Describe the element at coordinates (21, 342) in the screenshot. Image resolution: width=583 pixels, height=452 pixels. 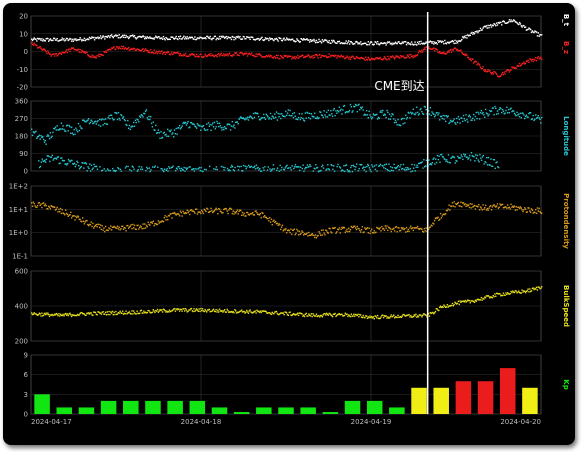
I see `y-tick-label: 200` at that location.